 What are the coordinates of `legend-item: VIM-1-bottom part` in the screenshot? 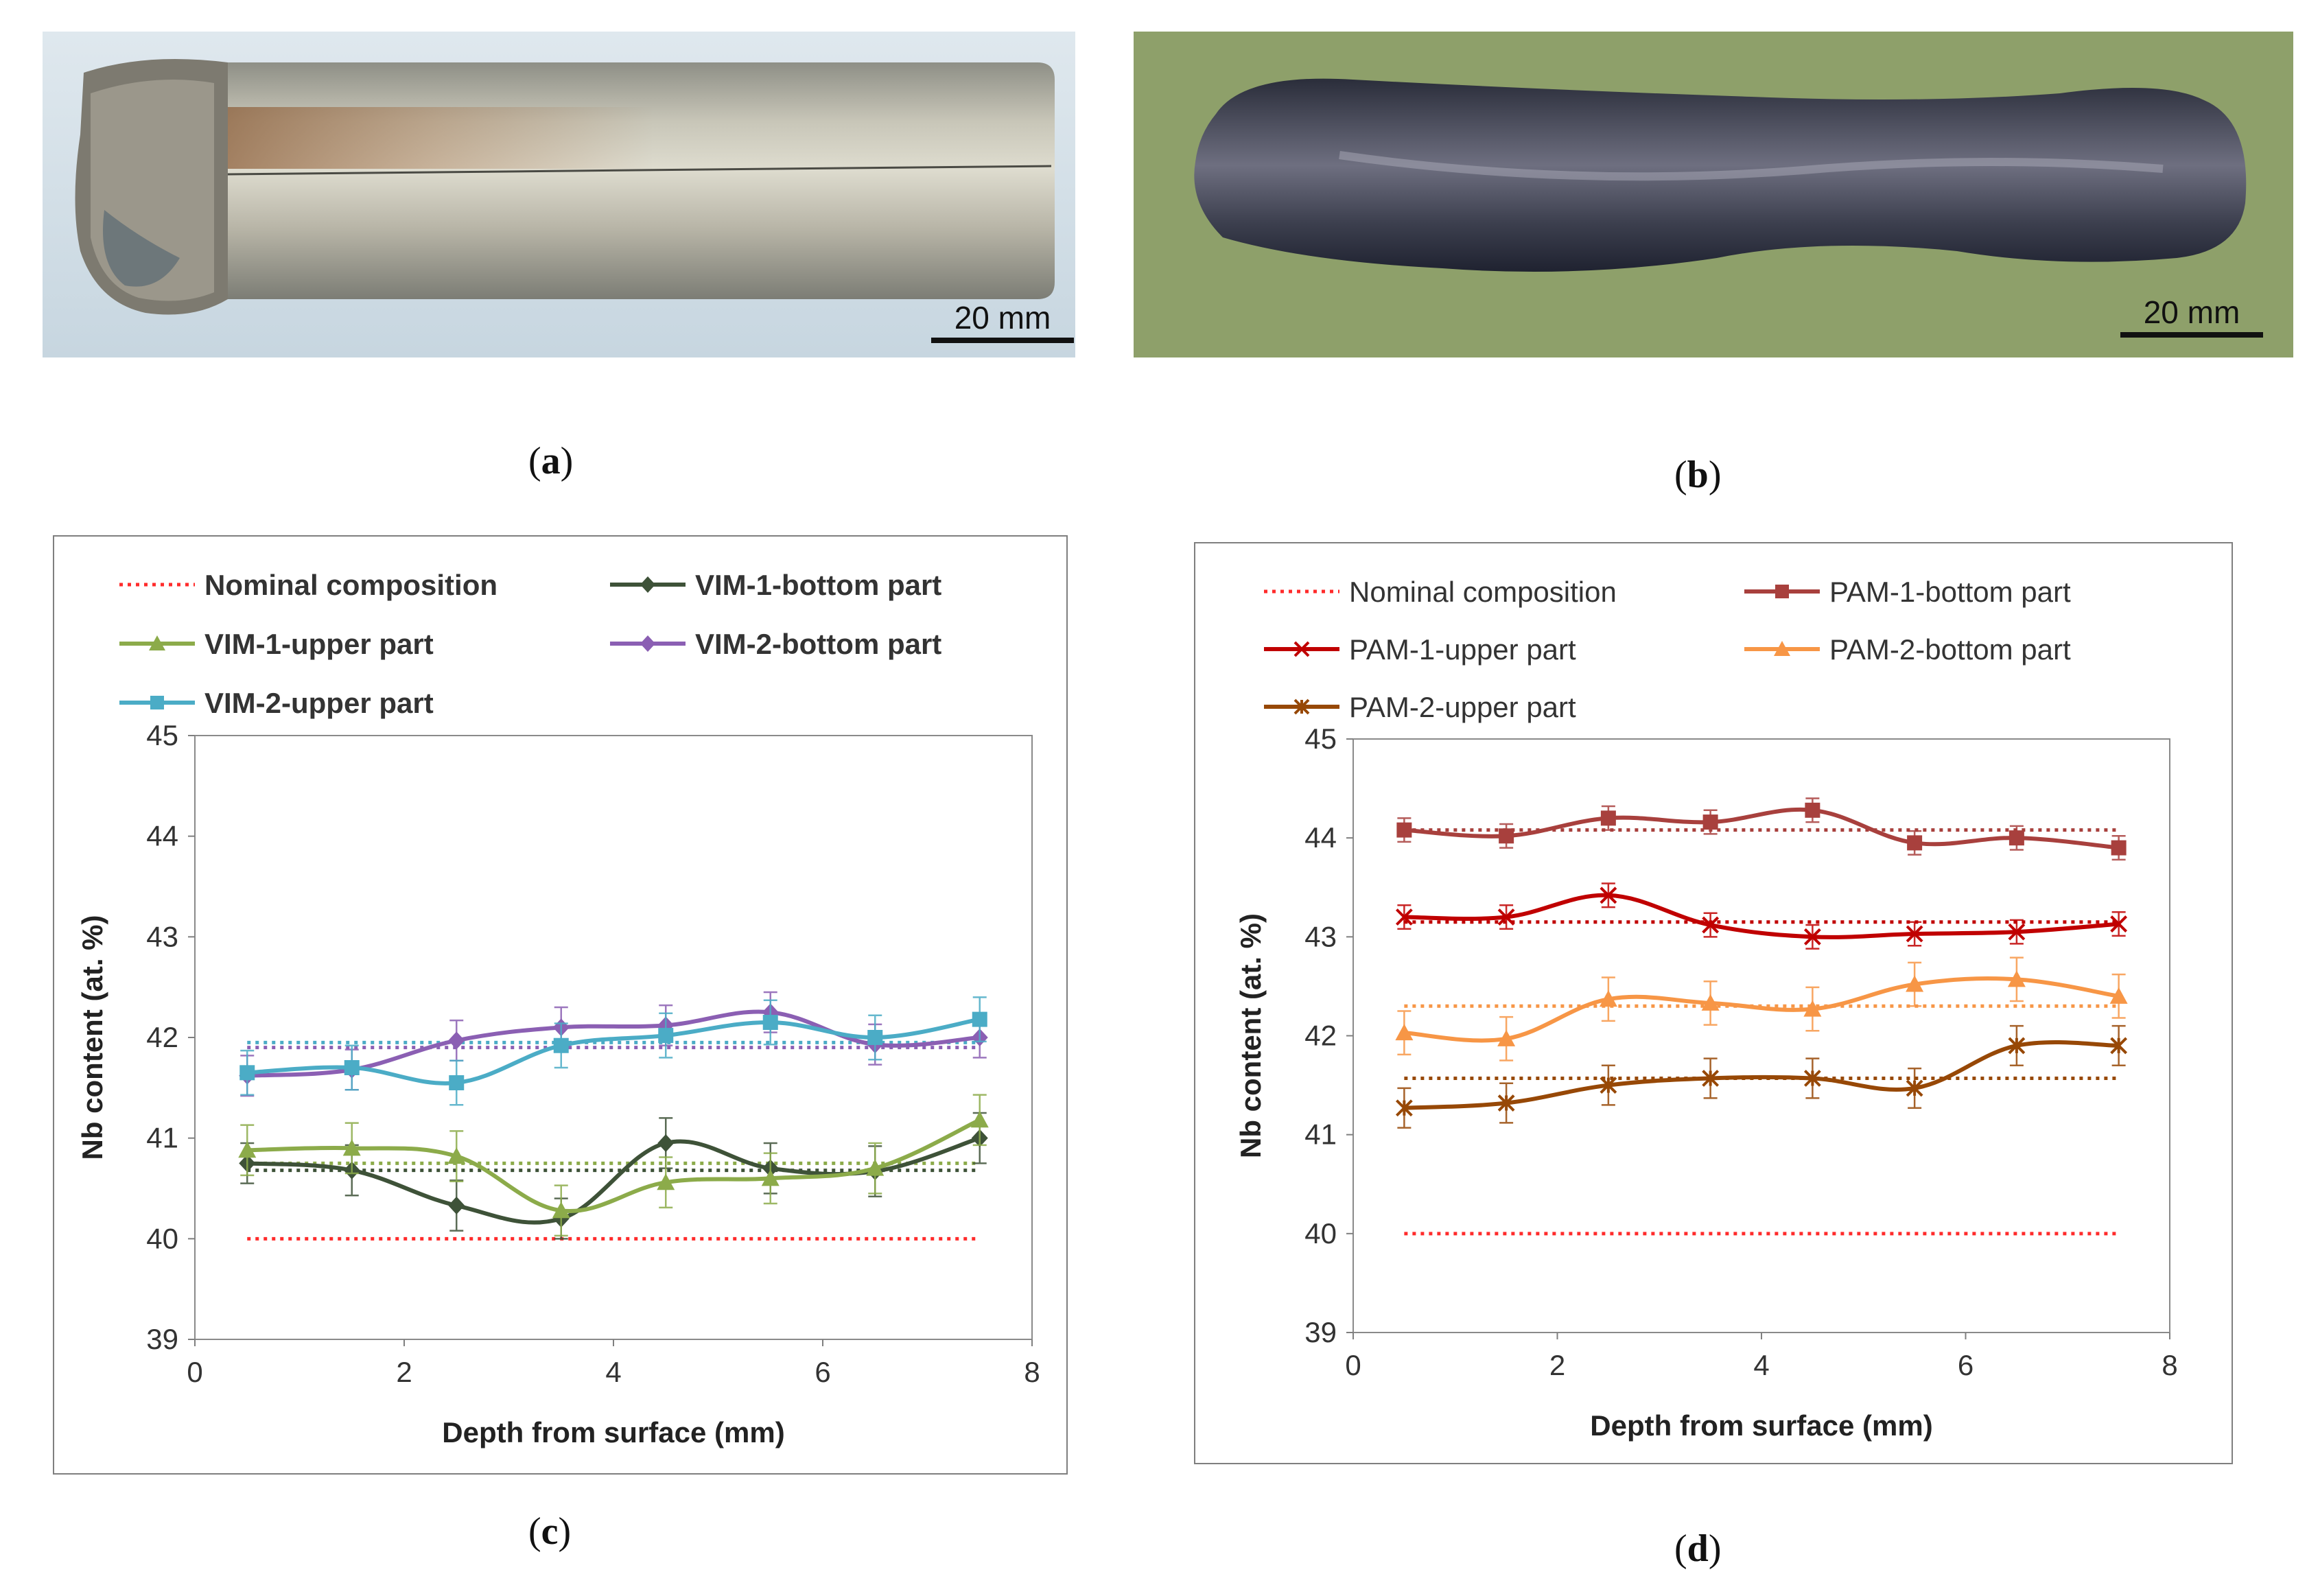 It's located at (775, 585).